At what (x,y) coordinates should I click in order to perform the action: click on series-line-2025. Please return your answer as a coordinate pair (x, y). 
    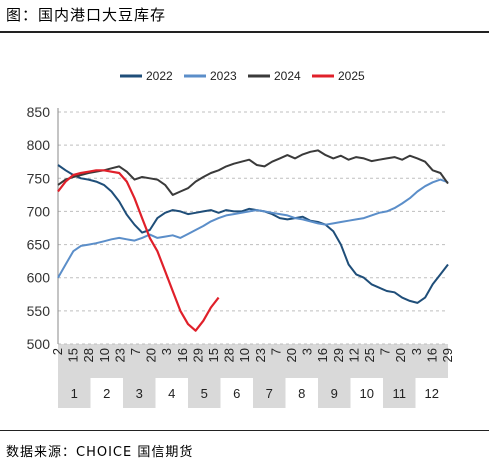
    Looking at the image, I should click on (138, 250).